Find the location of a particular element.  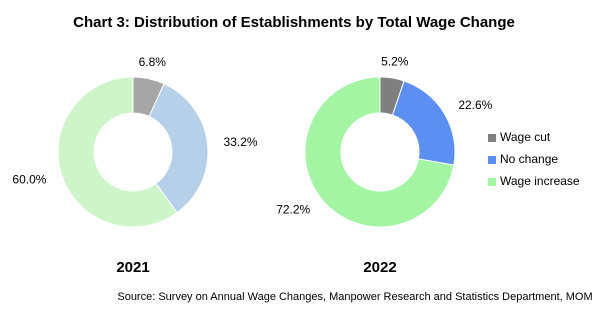

legend-label: Wage increase is located at coordinates (540, 181).